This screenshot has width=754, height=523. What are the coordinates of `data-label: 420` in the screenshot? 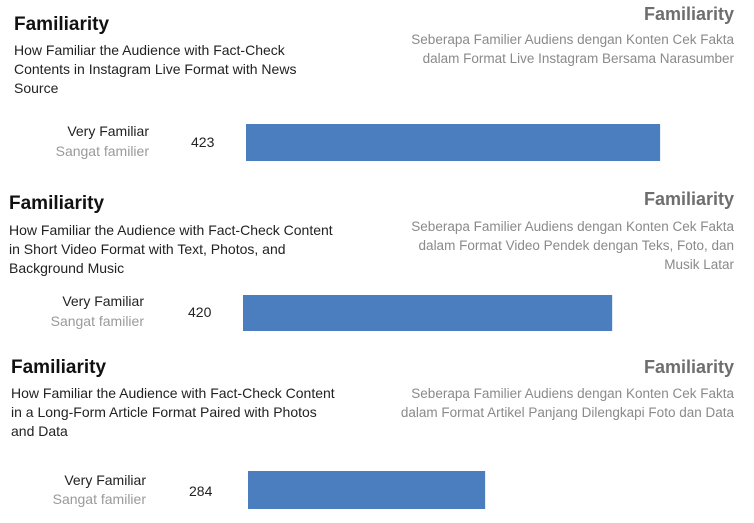 It's located at (200, 312).